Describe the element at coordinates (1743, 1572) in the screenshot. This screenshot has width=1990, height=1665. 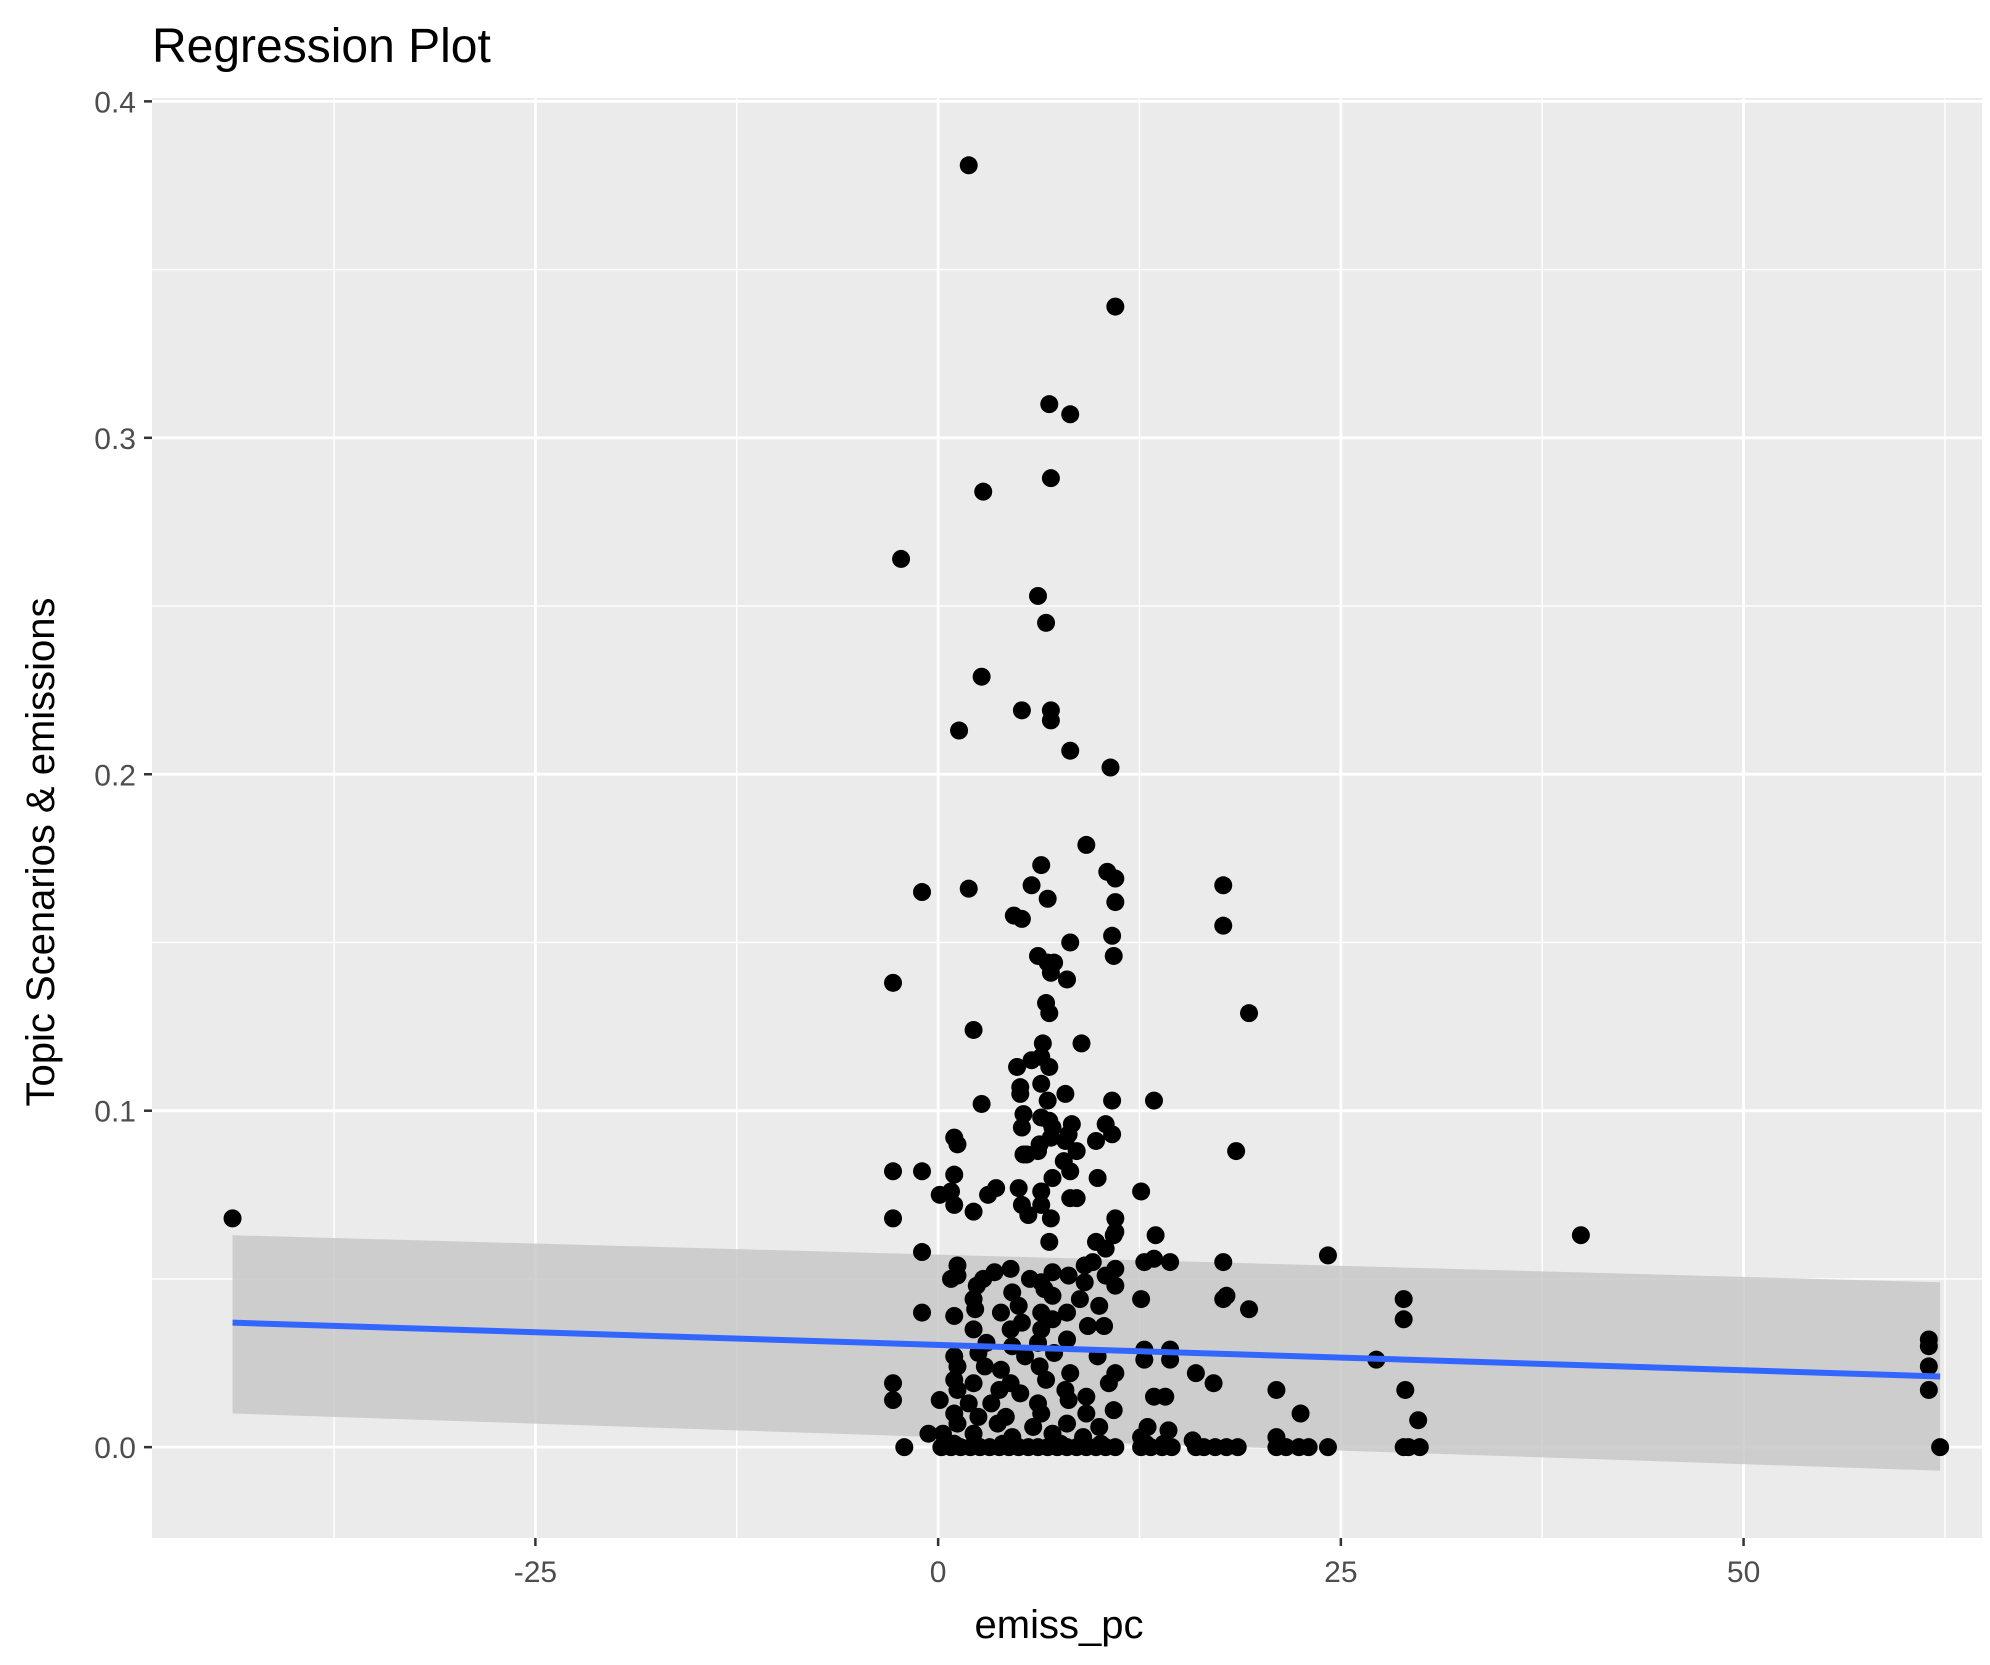
I see `x-tick-label: 50` at that location.